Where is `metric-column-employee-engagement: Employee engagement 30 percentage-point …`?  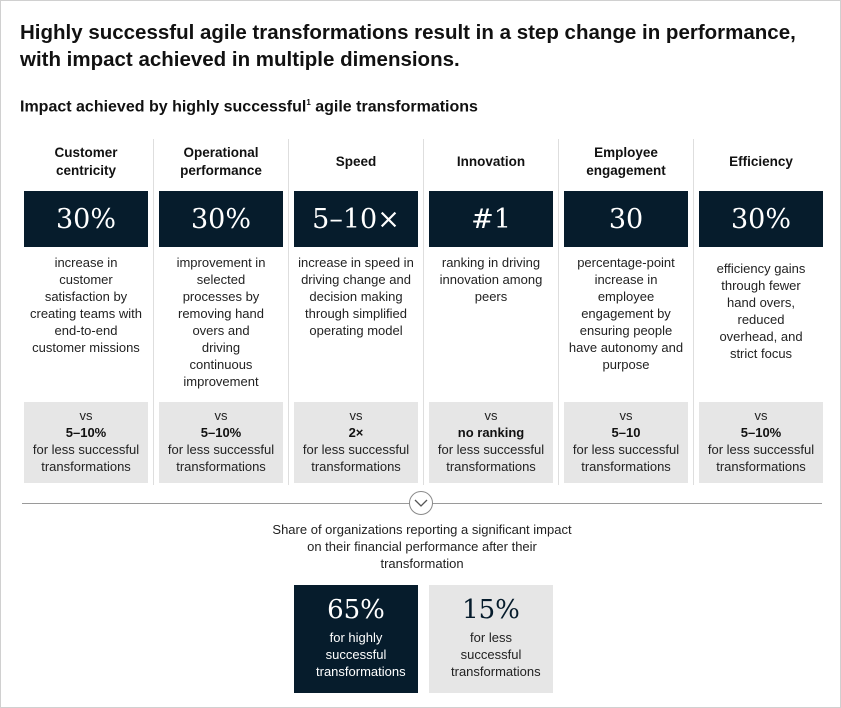
metric-column-employee-engagement: Employee engagement 30 percentage-point … is located at coordinates (626, 312).